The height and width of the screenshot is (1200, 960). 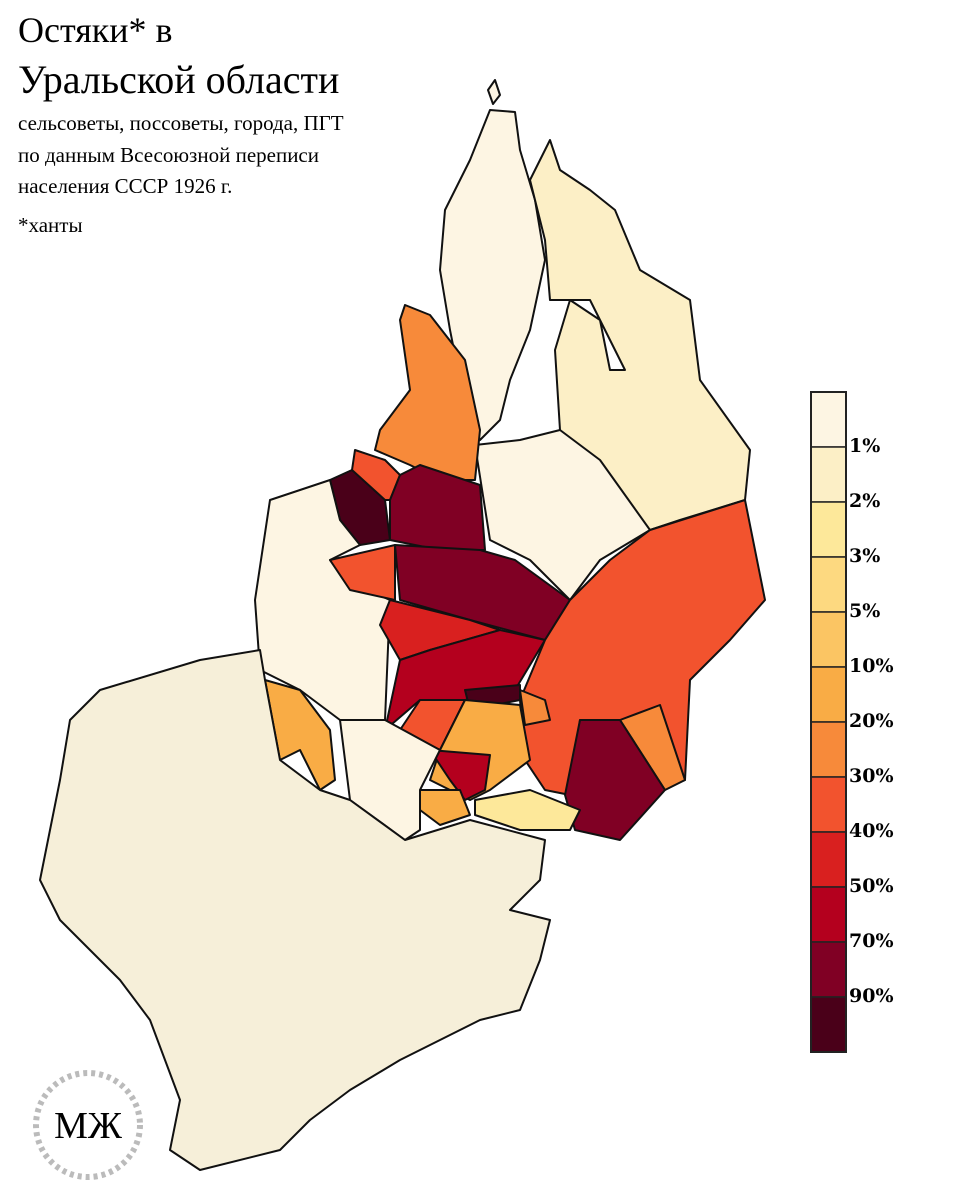 What do you see at coordinates (95, 30) in the screenshot?
I see `title-line: Остяки* в` at bounding box center [95, 30].